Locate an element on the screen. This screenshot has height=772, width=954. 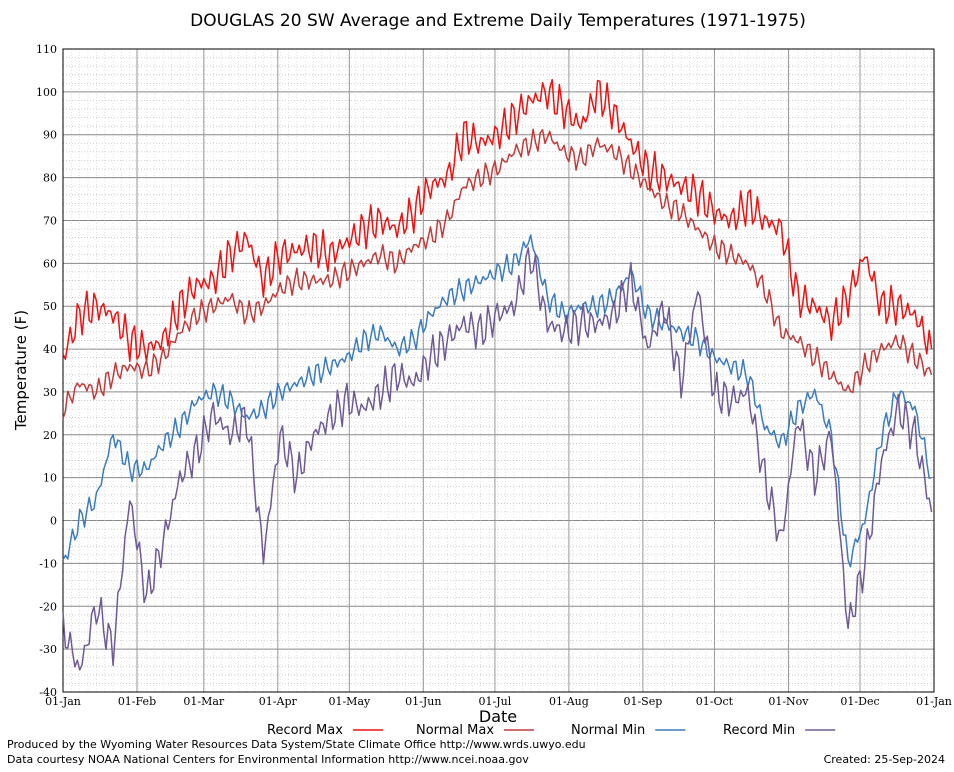
y-tick-label: 80 is located at coordinates (50, 178).